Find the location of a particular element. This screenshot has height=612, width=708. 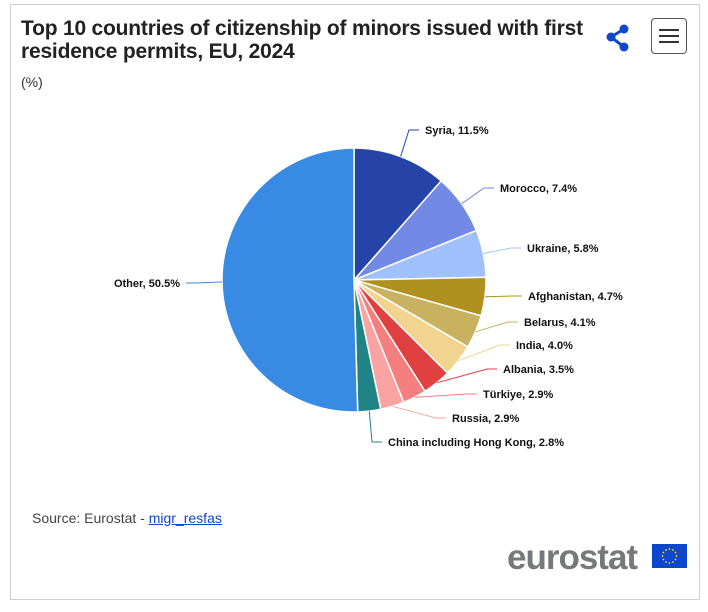

data-label: Afghanistan, 4.7% is located at coordinates (575, 297).